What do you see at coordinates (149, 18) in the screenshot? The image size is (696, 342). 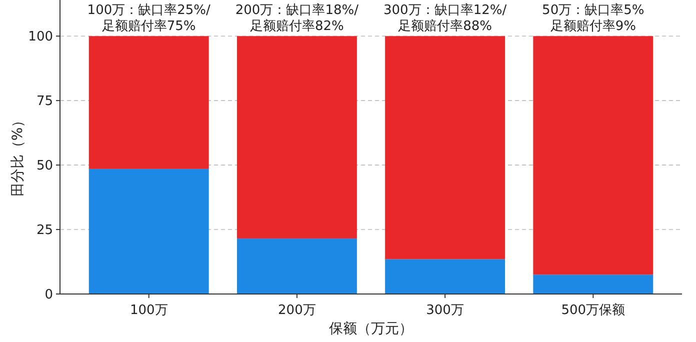 I see `annotation: 100万：缺口率25%/ 足额赔付率75%` at bounding box center [149, 18].